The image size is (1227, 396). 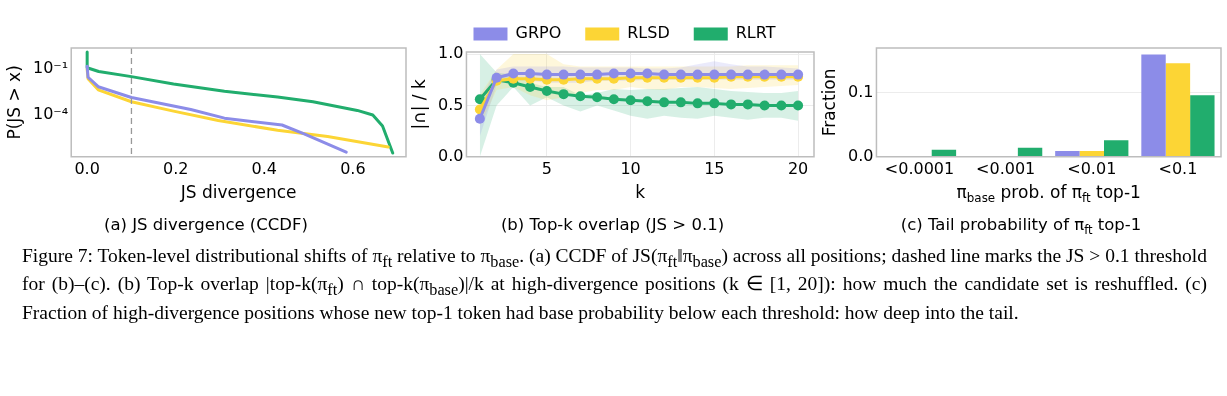 I want to click on x-tick-label: 5, so click(x=546, y=168).